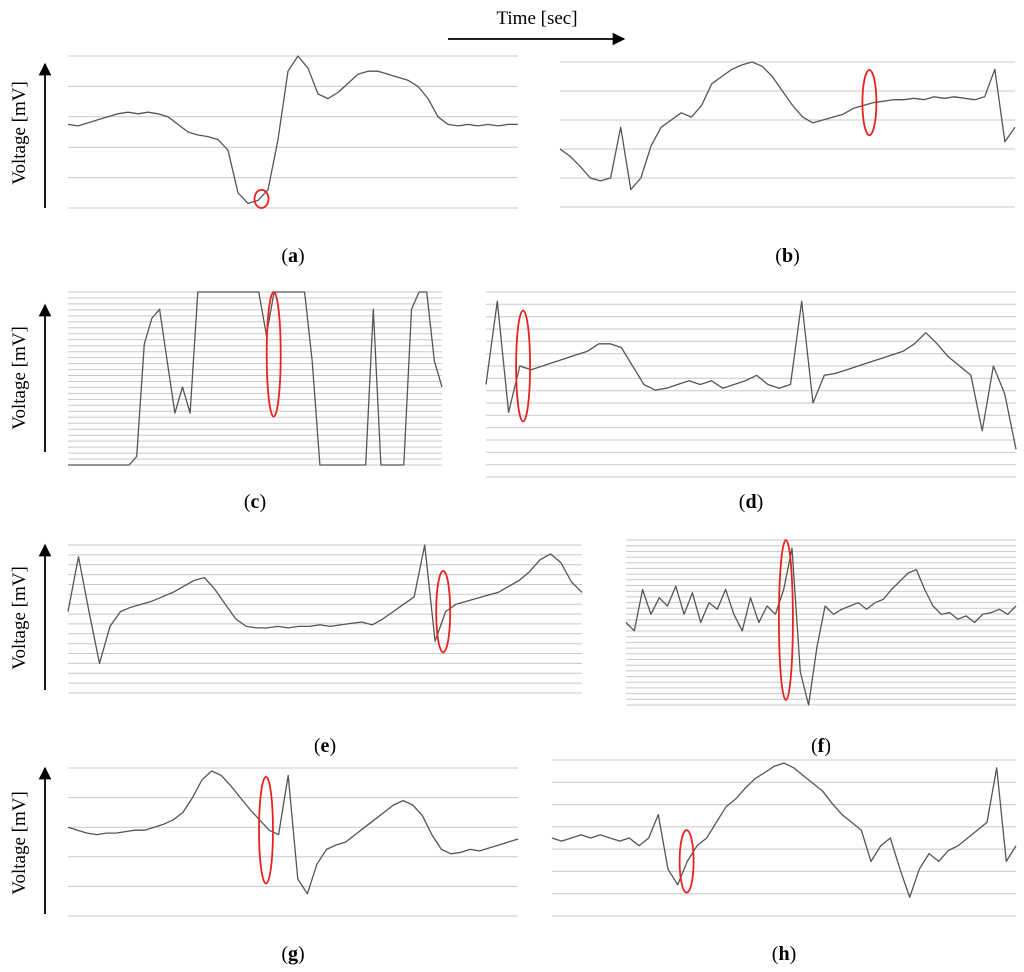  I want to click on panel-label: (b), so click(787, 256).